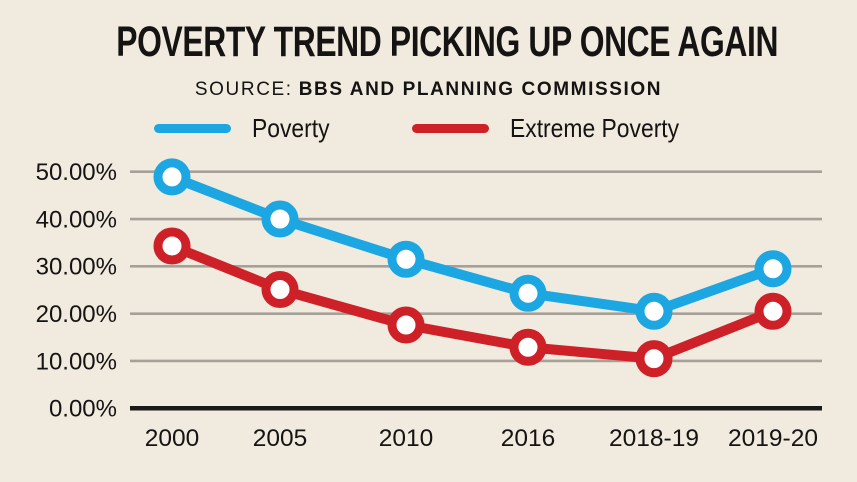 The image size is (857, 482). What do you see at coordinates (243, 89) in the screenshot?
I see `source-label: SOURCE:` at bounding box center [243, 89].